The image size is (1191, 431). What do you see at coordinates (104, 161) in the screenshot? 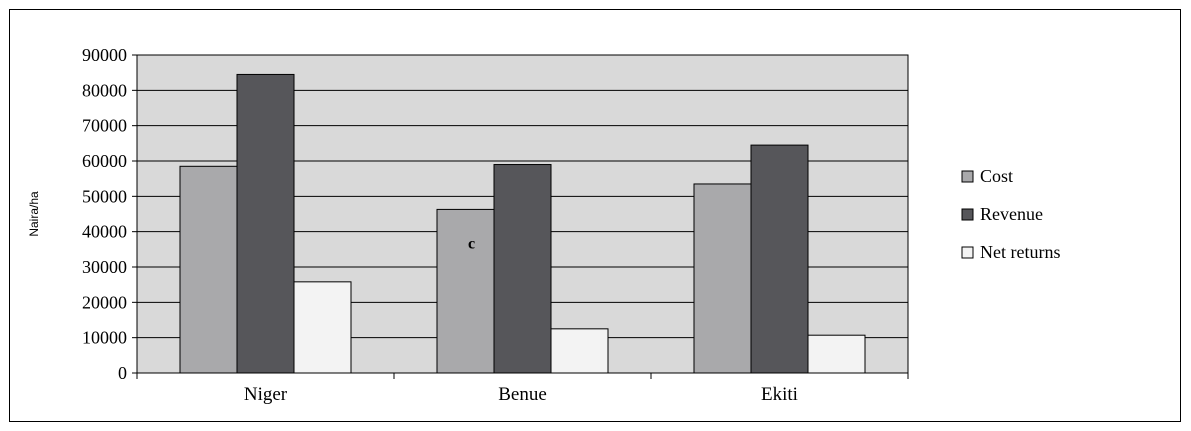
I see `y-tick-label: 60000` at bounding box center [104, 161].